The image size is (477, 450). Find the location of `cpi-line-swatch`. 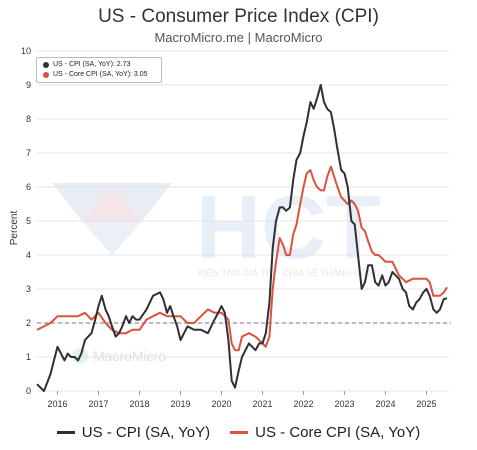

cpi-line-swatch is located at coordinates (65, 432).